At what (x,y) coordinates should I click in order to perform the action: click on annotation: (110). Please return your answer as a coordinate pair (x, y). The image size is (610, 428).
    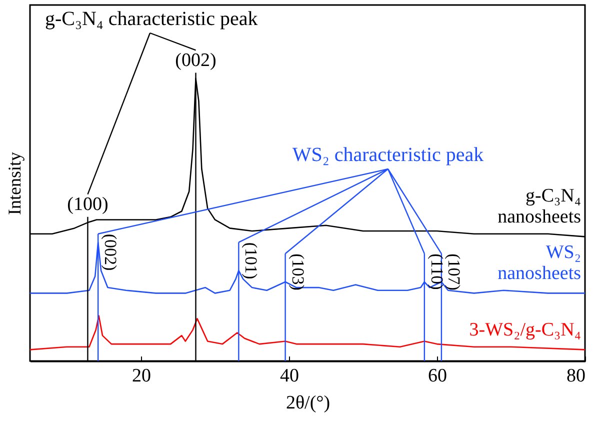
    Looking at the image, I should click on (436, 272).